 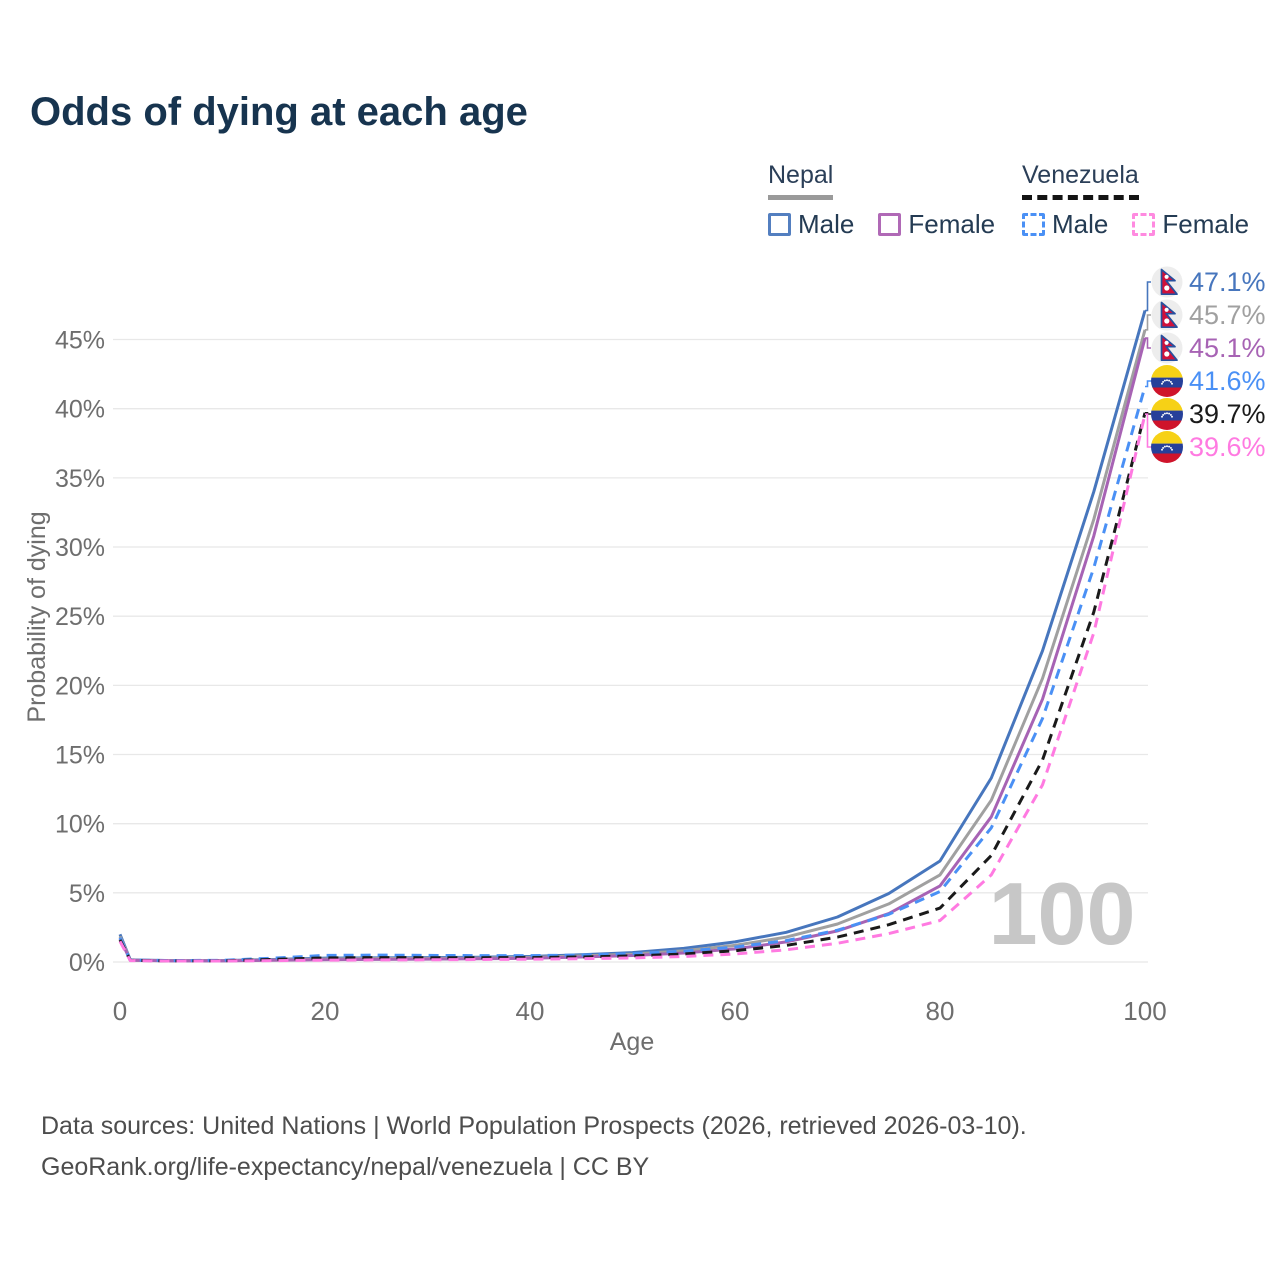 I want to click on venezuela-male-swatch-icon, so click(x=1033, y=224).